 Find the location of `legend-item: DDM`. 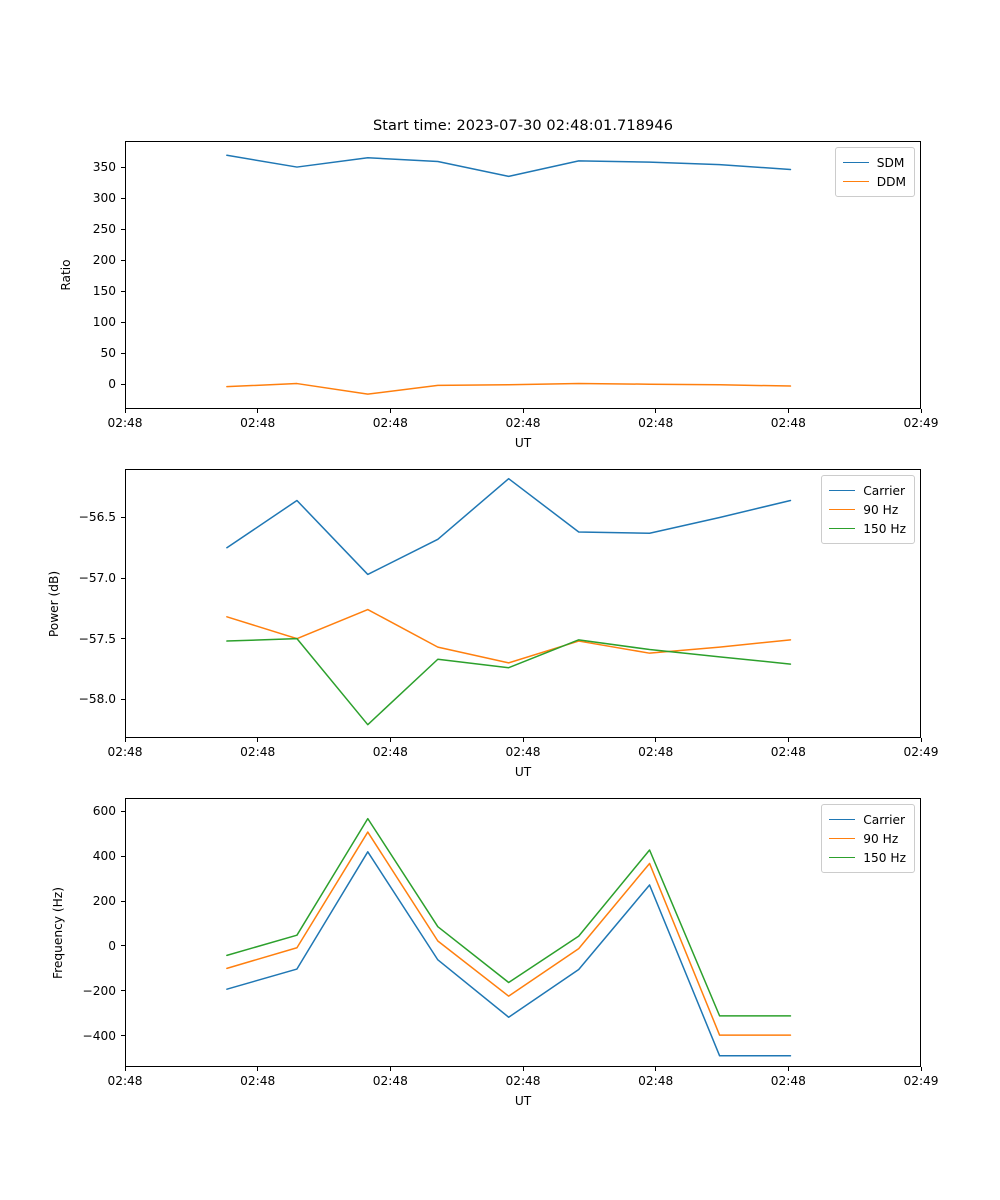

legend-item: DDM is located at coordinates (874, 181).